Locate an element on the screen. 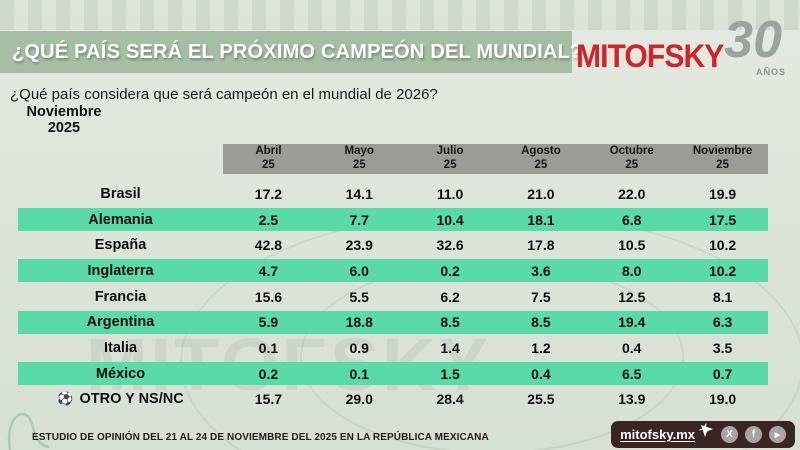 The width and height of the screenshot is (800, 450). value-cell: 10.4 is located at coordinates (450, 219).